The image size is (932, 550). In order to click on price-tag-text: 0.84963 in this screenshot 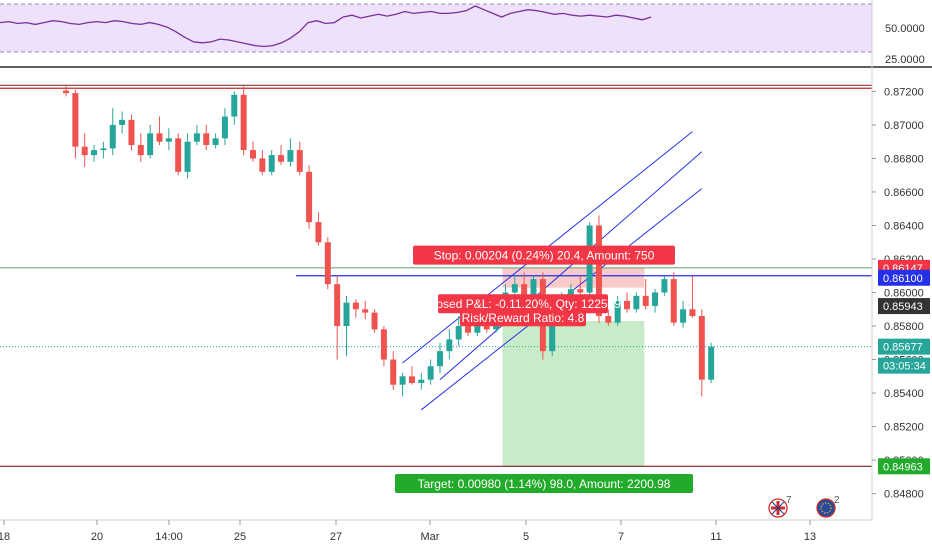, I will do `click(903, 467)`.